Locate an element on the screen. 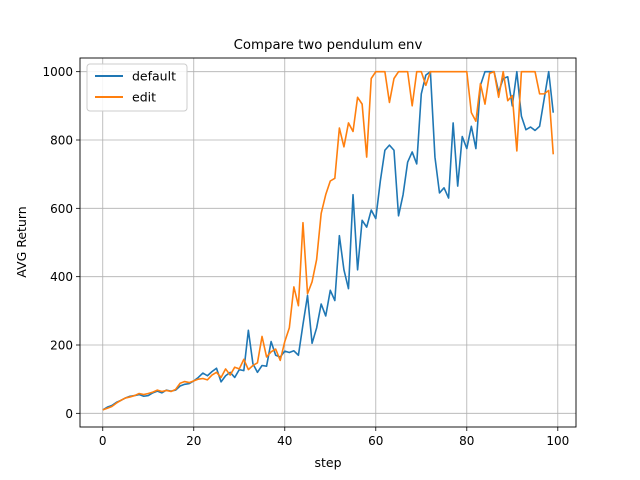 The width and height of the screenshot is (640, 480). x-axis-label: step is located at coordinates (327, 462).